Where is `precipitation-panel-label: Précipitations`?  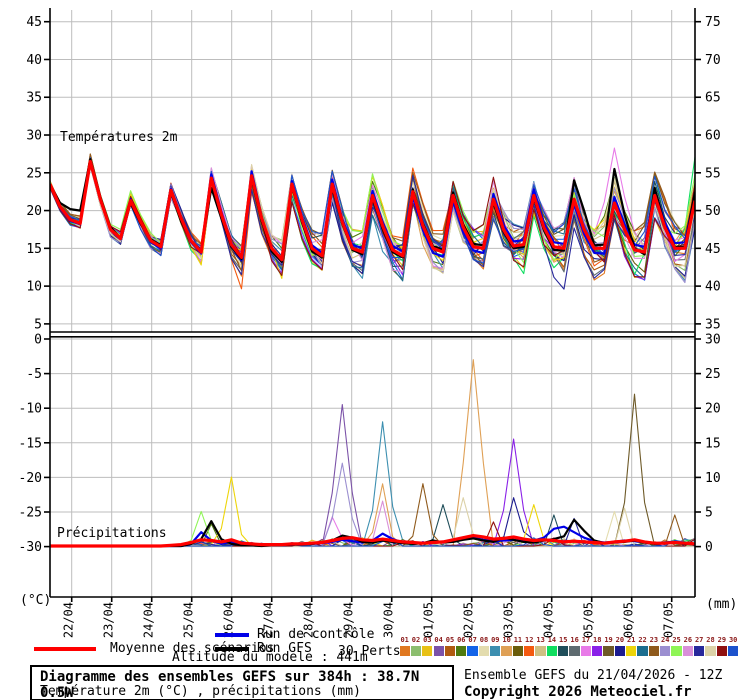 precipitation-panel-label: Précipitations is located at coordinates (112, 533).